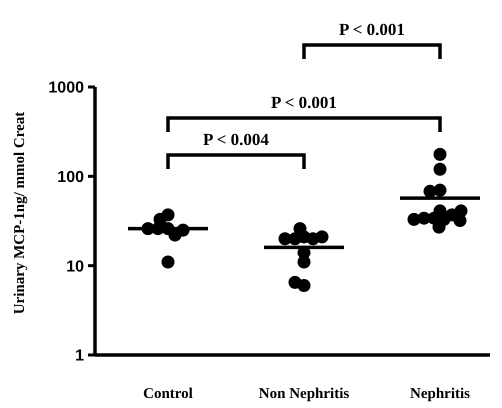  What do you see at coordinates (372, 29) in the screenshot?
I see `text: P < 0.001` at bounding box center [372, 29].